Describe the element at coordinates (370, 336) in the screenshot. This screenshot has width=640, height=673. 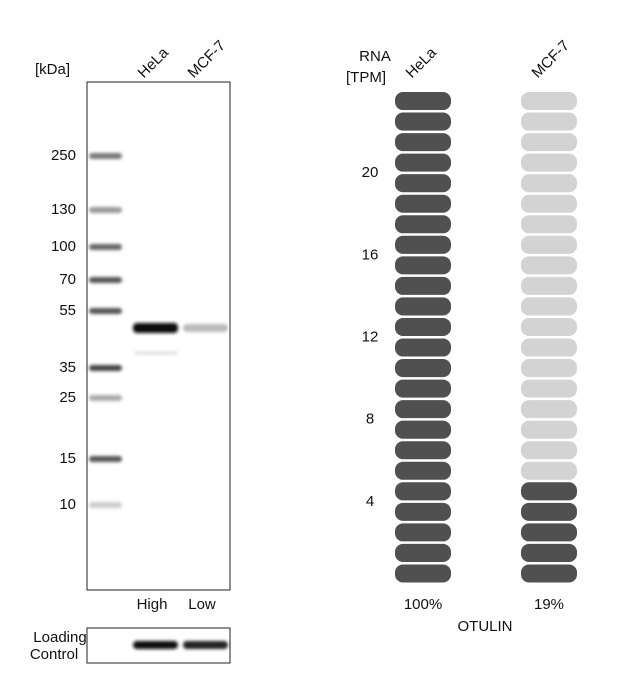
I see `y-tick-label: 12` at that location.